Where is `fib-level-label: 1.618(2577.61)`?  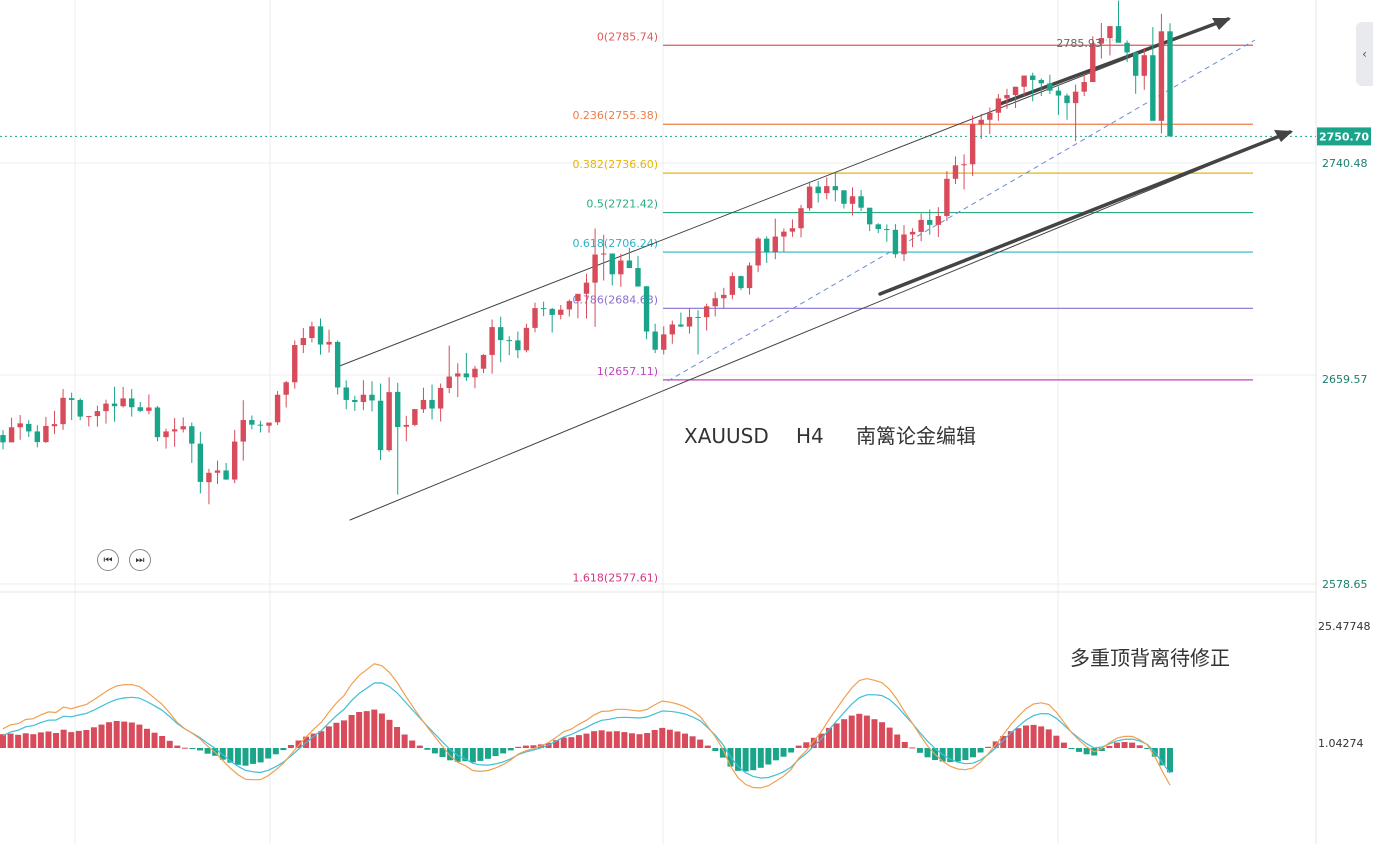 fib-level-label: 1.618(2577.61) is located at coordinates (615, 578).